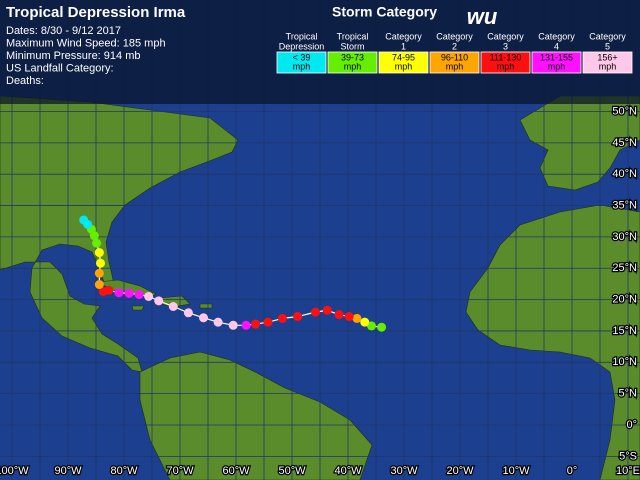  I want to click on jamaica, so click(138, 308).